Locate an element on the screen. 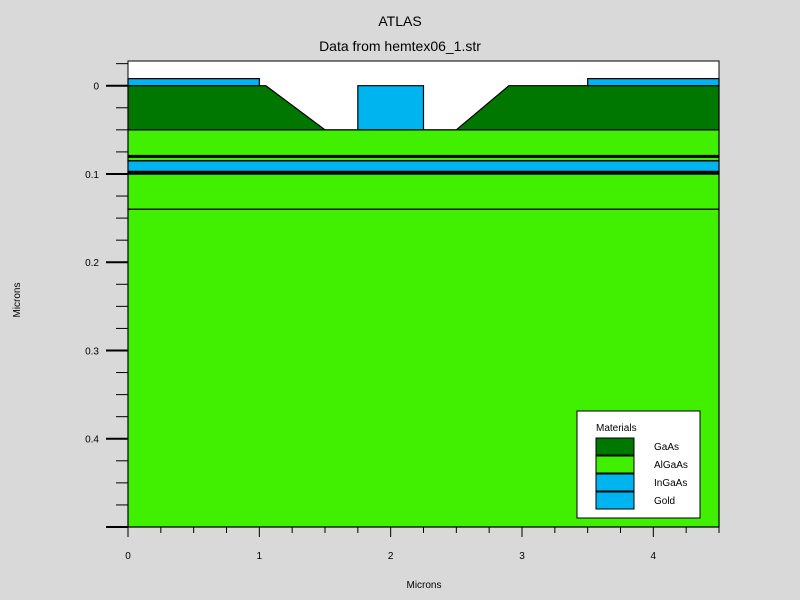 This screenshot has width=800, height=600. y-tick-label: 0.2 is located at coordinates (92, 263).